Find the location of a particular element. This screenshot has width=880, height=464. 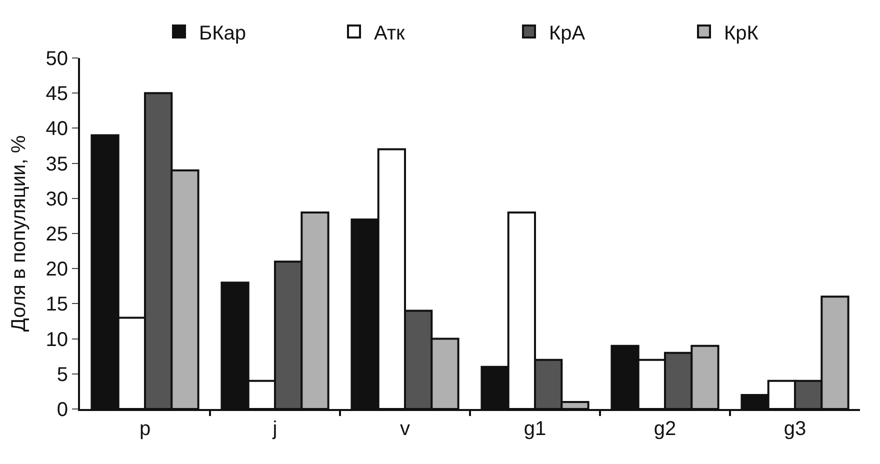

y-tick-label: 5 is located at coordinates (62, 375).